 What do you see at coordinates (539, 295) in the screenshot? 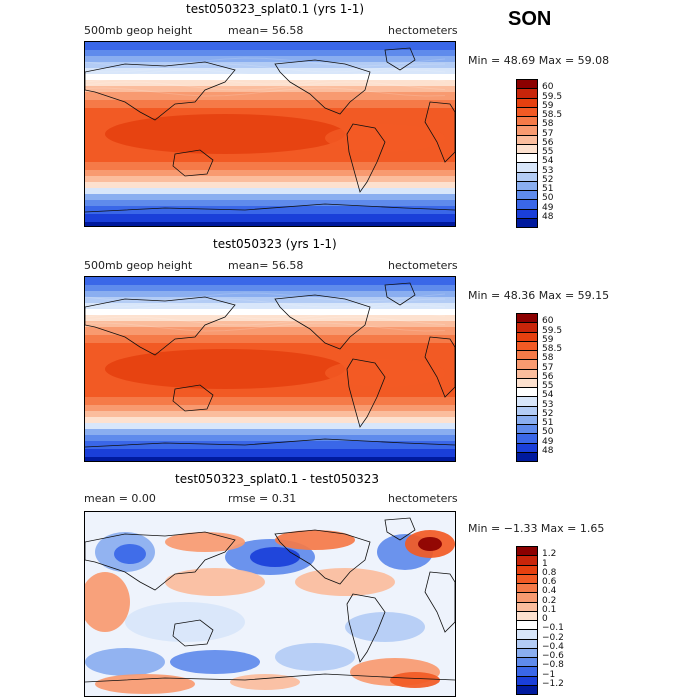
I see `panel2-minmax-label: Min = 48.36 Max = 59.15` at bounding box center [539, 295].